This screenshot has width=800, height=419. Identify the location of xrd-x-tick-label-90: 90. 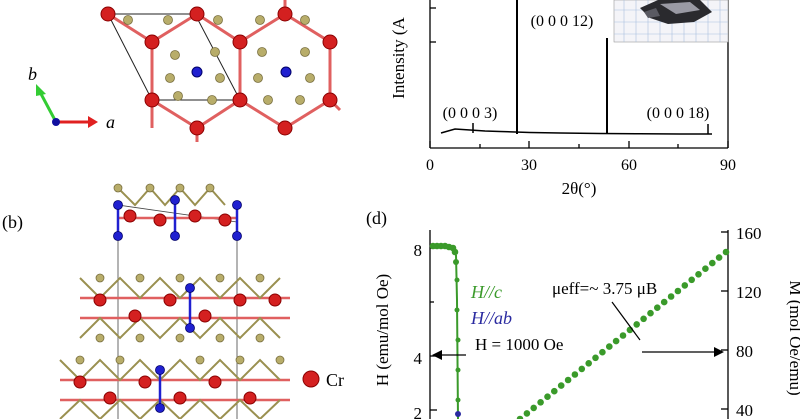
(728, 165).